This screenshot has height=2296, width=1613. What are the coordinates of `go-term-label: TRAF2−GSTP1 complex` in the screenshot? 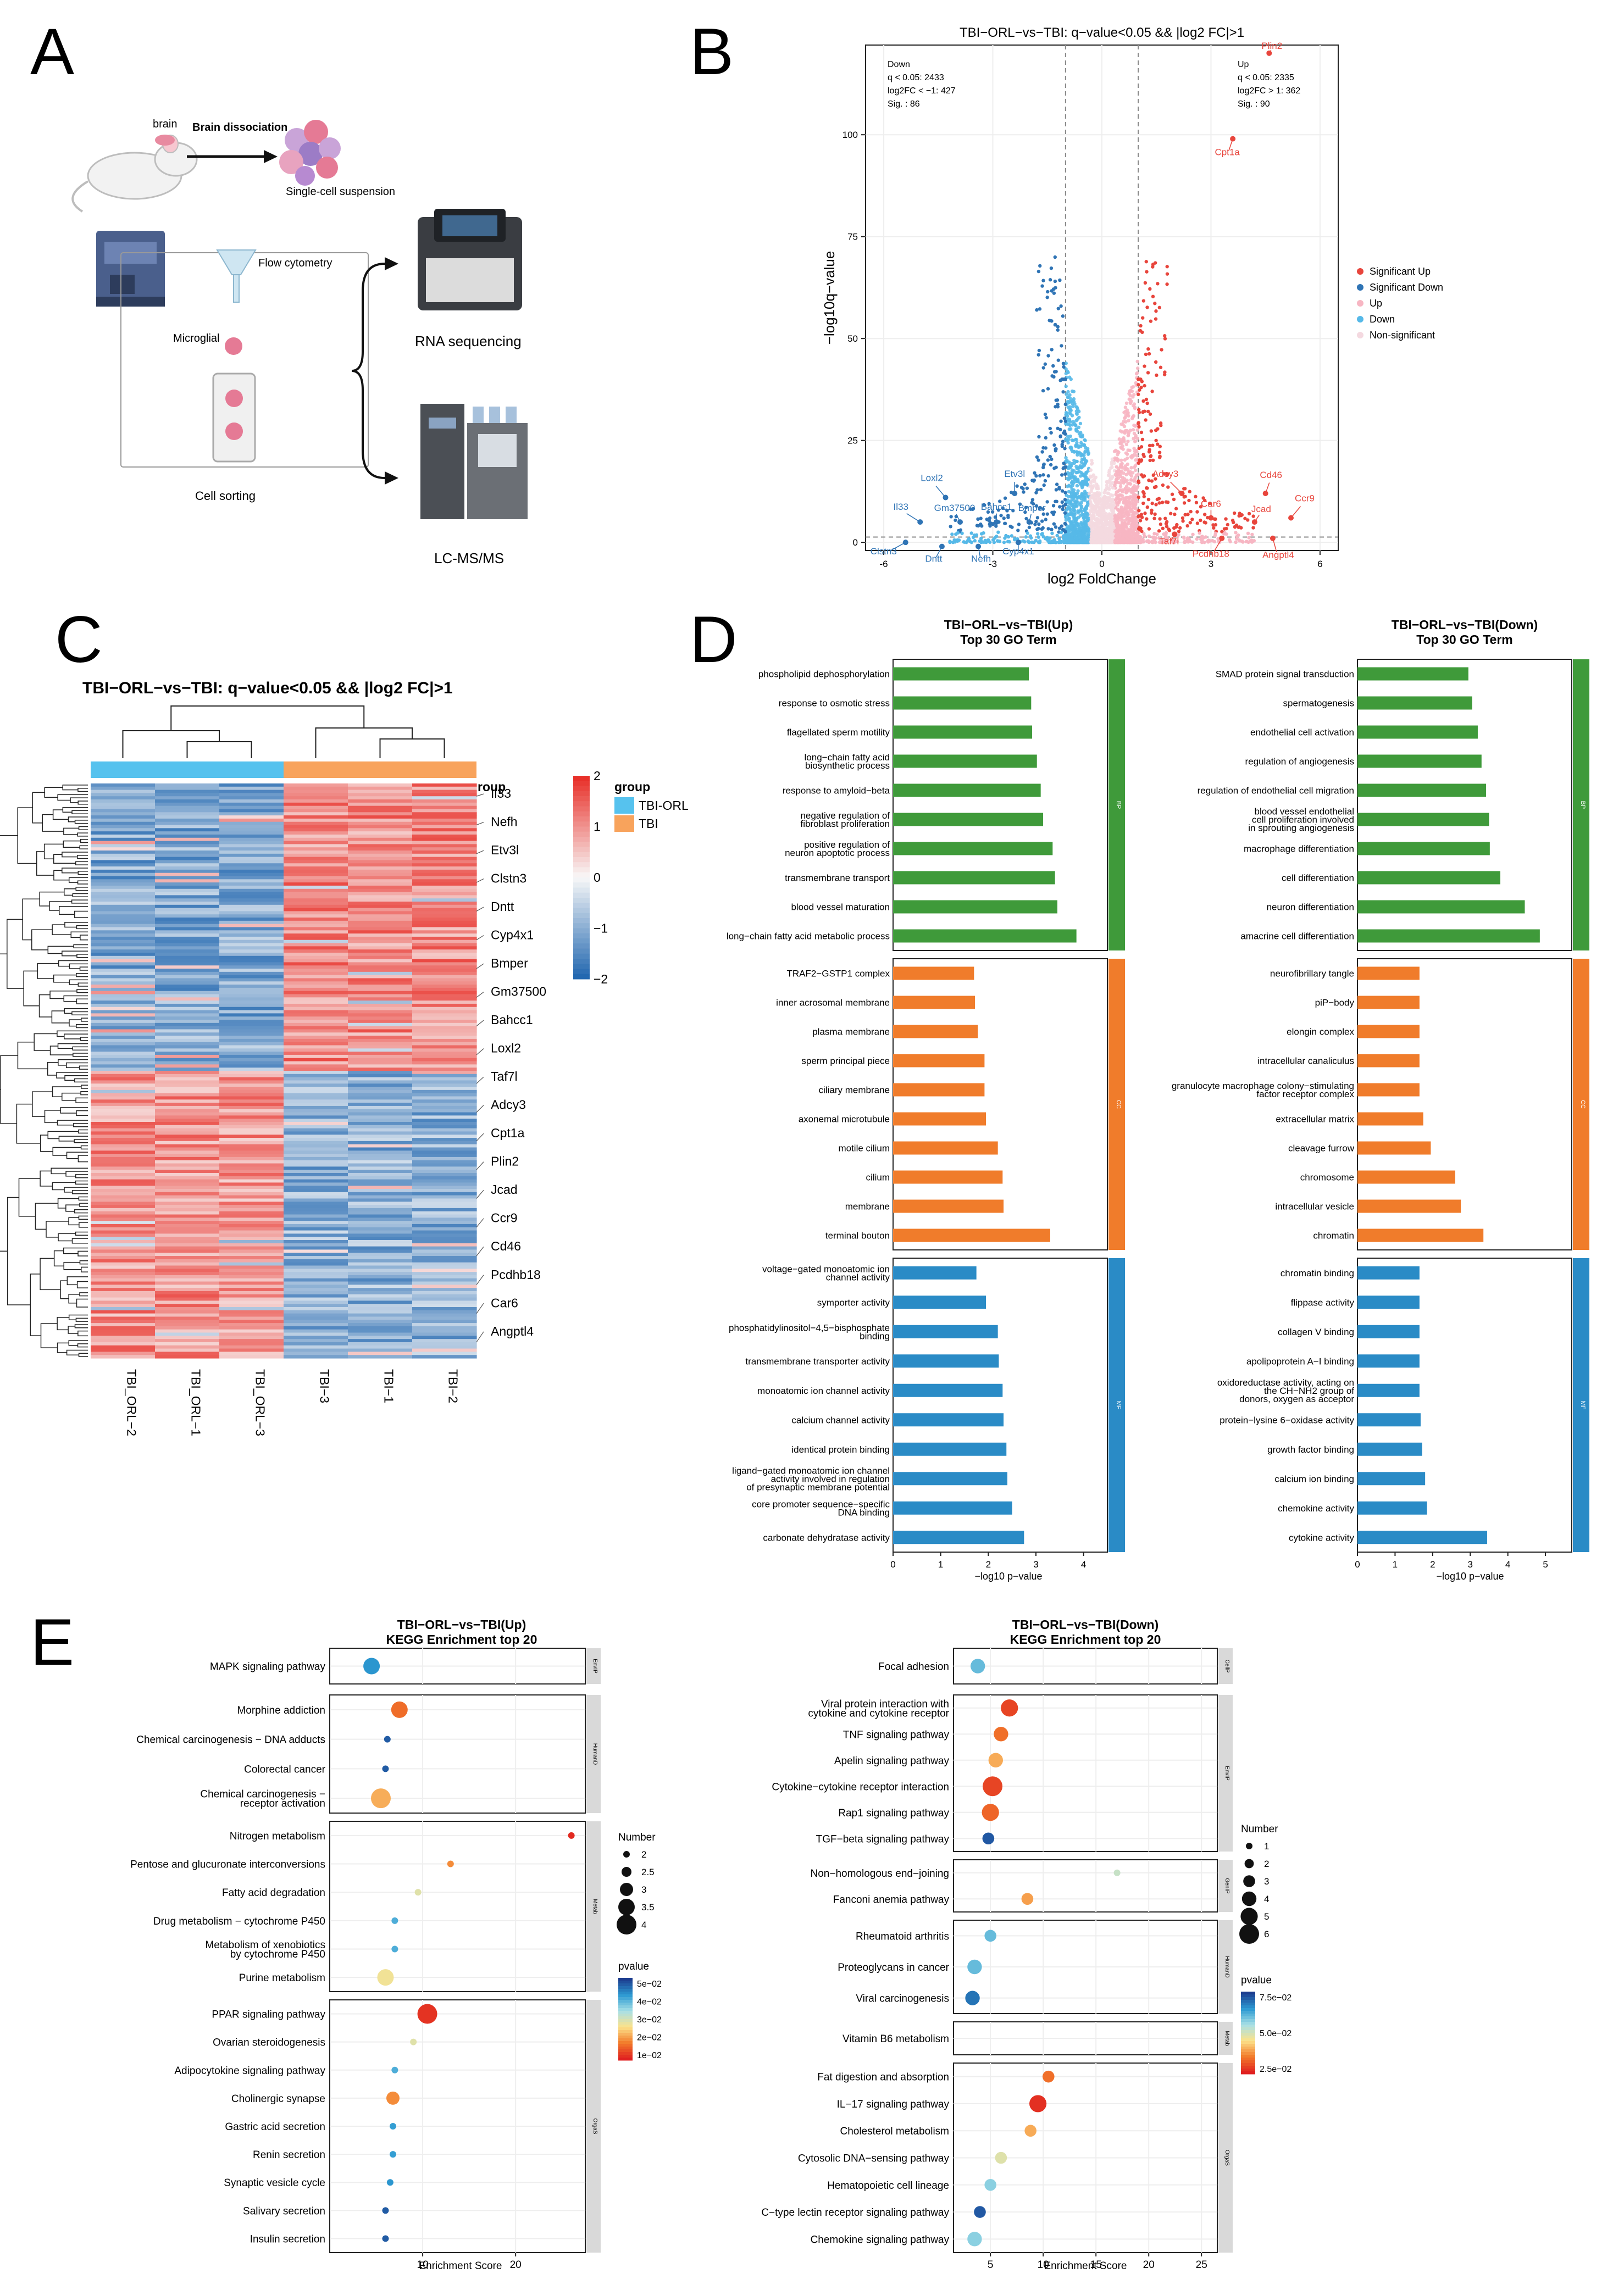 It's located at (838, 974).